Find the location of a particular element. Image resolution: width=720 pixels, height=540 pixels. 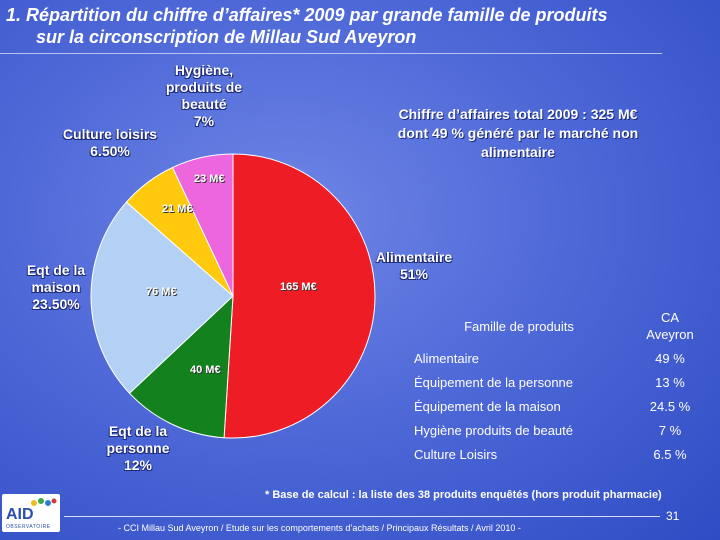

page-number: 31 is located at coordinates (673, 516).